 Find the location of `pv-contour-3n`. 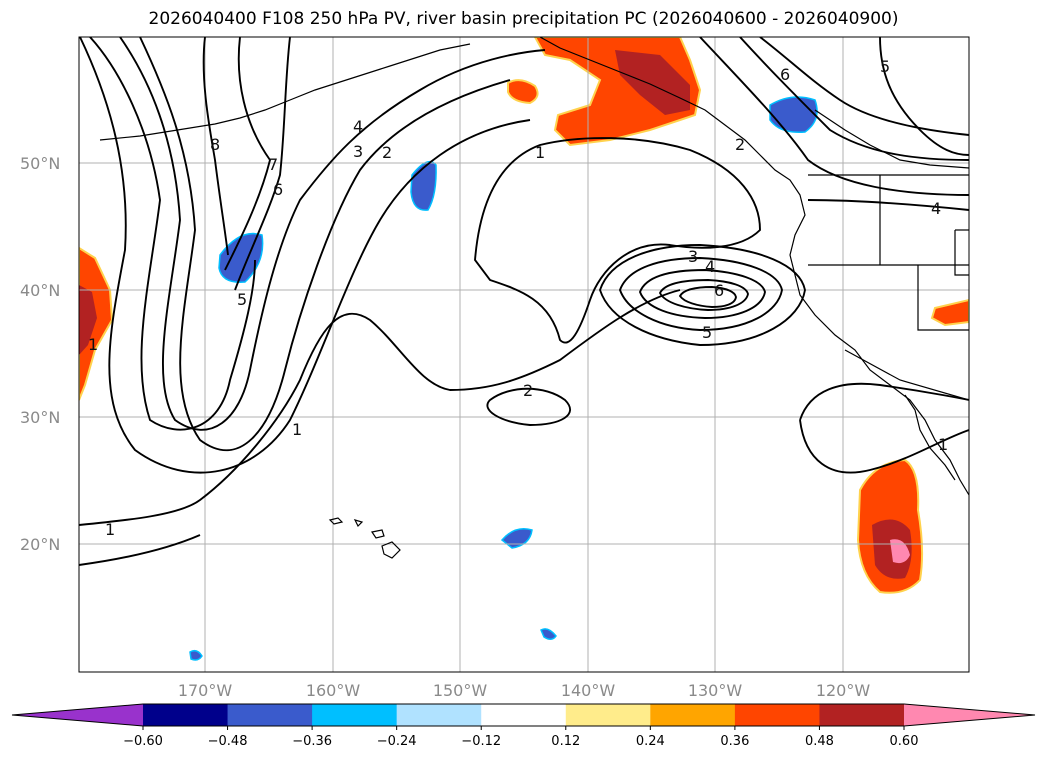

pv-contour-3n is located at coordinates (864, 86).